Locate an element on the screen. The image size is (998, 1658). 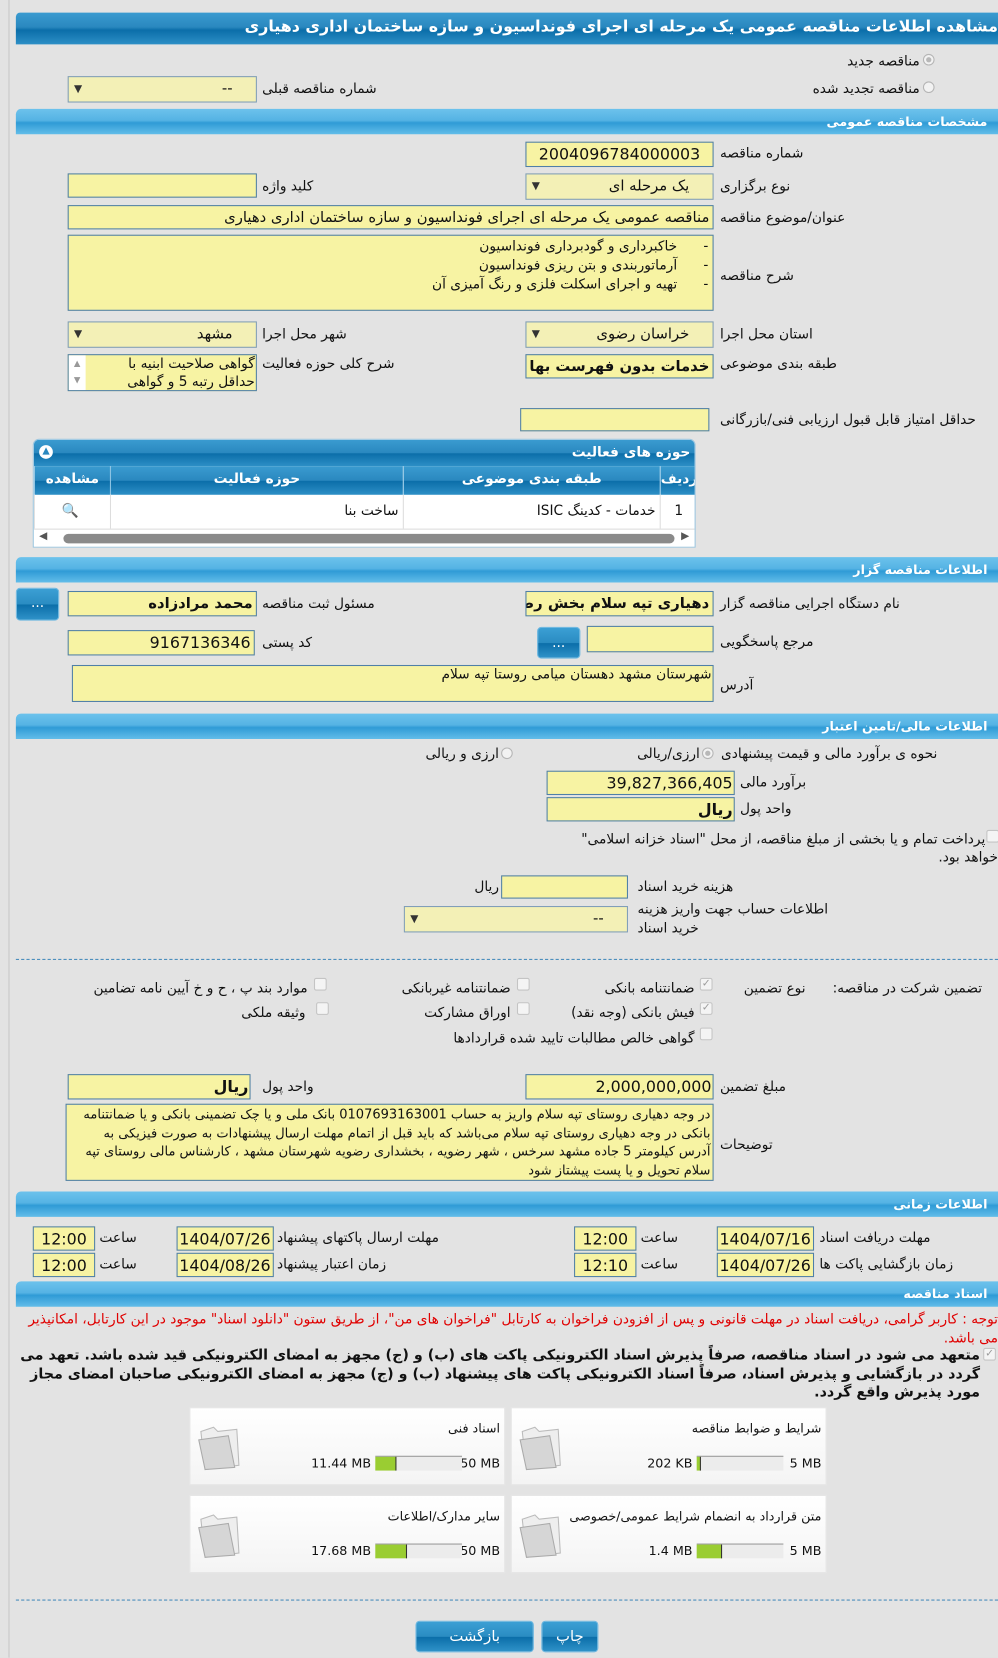
page-border is located at coordinates (9, 829).